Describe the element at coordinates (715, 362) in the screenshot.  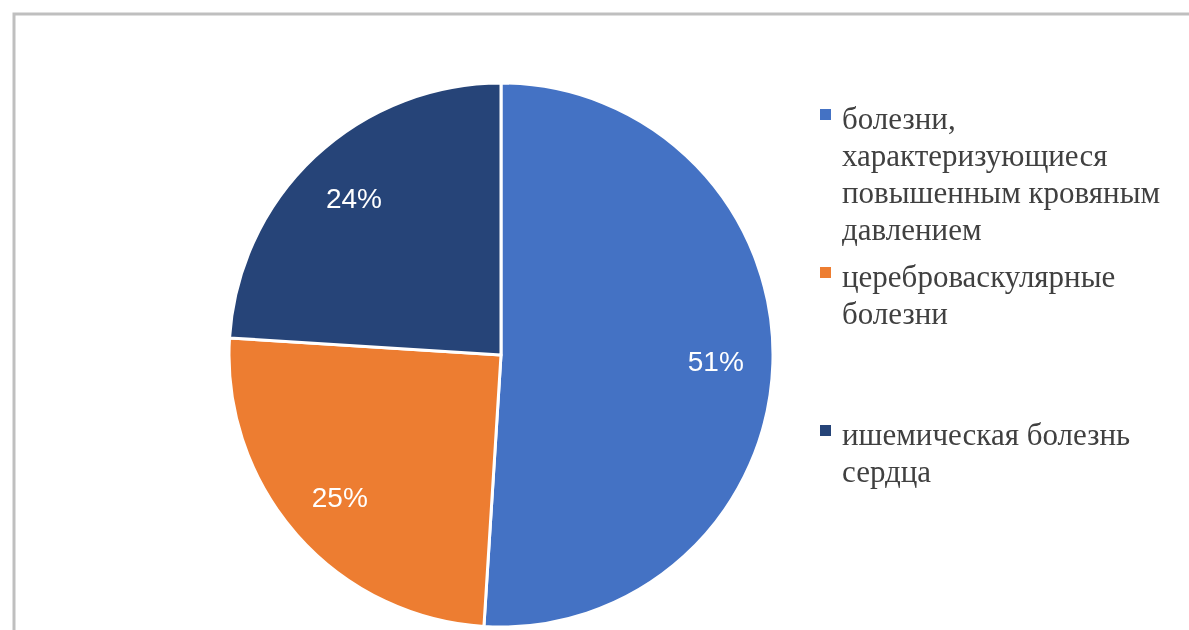
I see `data-label: 51%` at that location.